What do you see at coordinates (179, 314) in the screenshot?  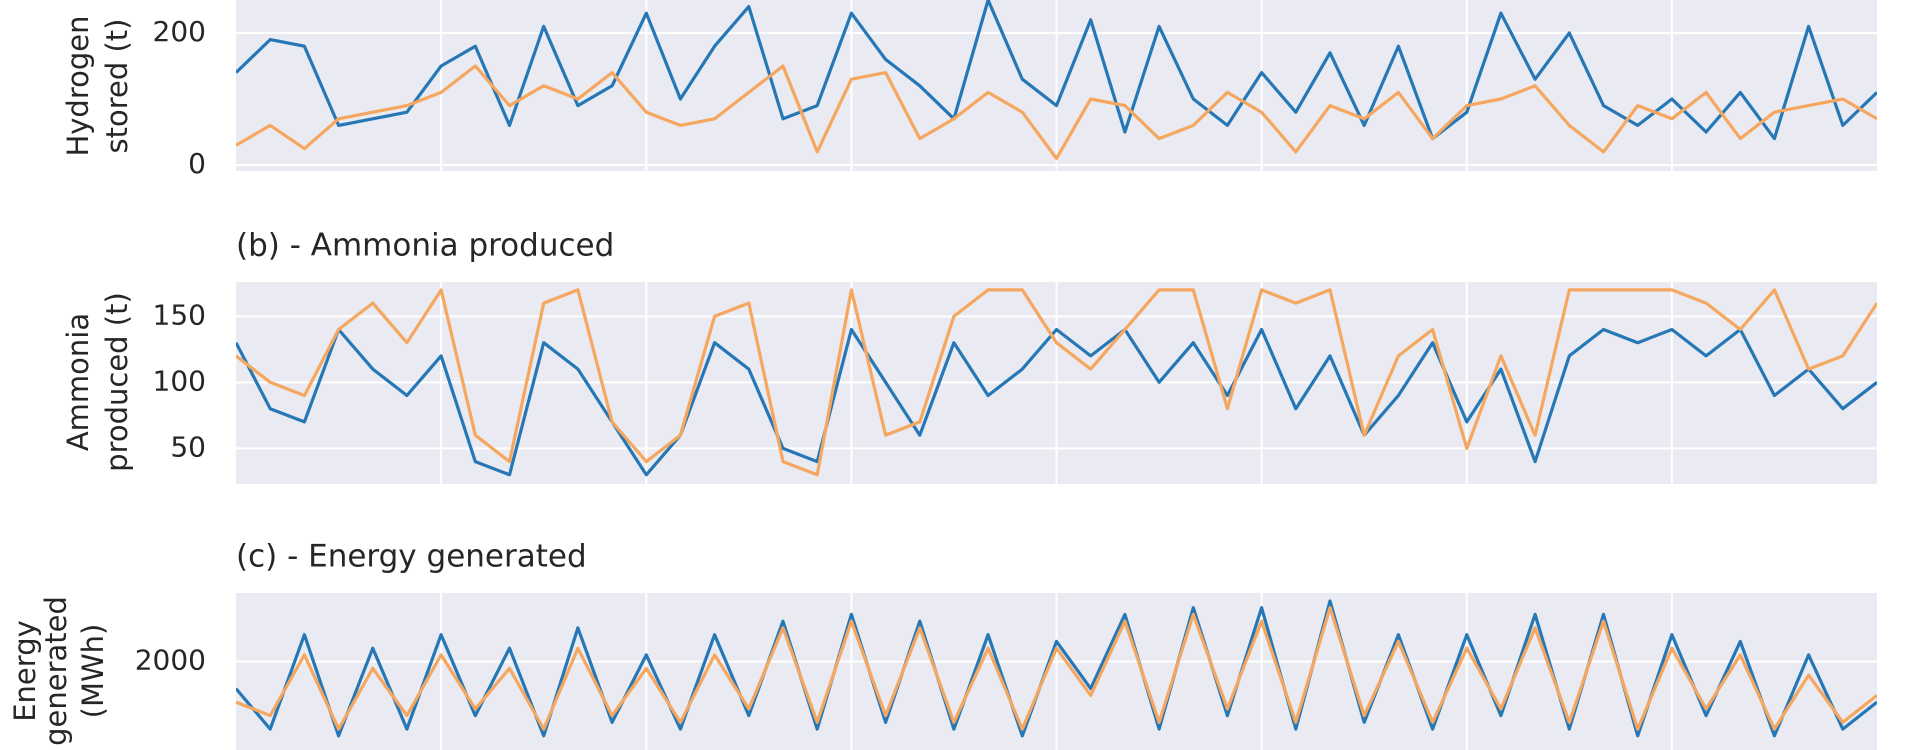 I see `y-tick-label: 150` at bounding box center [179, 314].